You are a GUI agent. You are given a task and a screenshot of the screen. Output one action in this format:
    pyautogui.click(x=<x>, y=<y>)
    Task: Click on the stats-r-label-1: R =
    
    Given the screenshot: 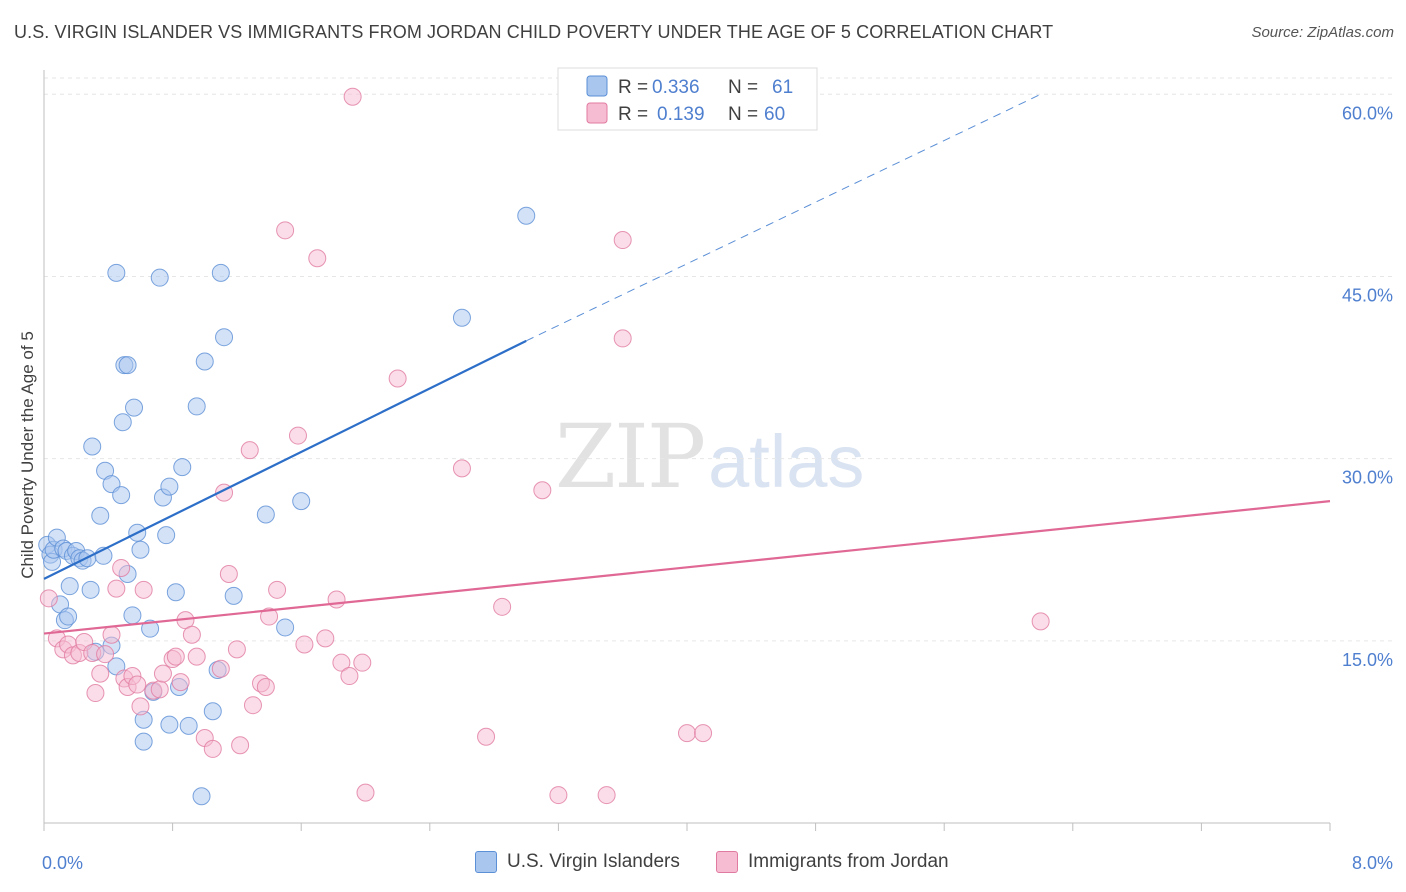 What is the action you would take?
    pyautogui.click(x=633, y=87)
    